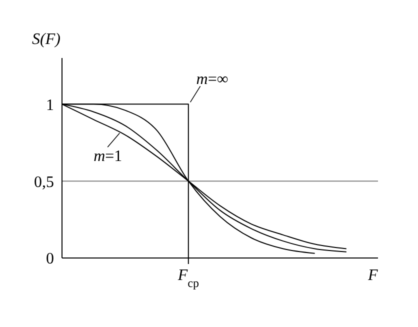 The width and height of the screenshot is (418, 327). I want to click on series-label: m=∞, so click(212, 79).